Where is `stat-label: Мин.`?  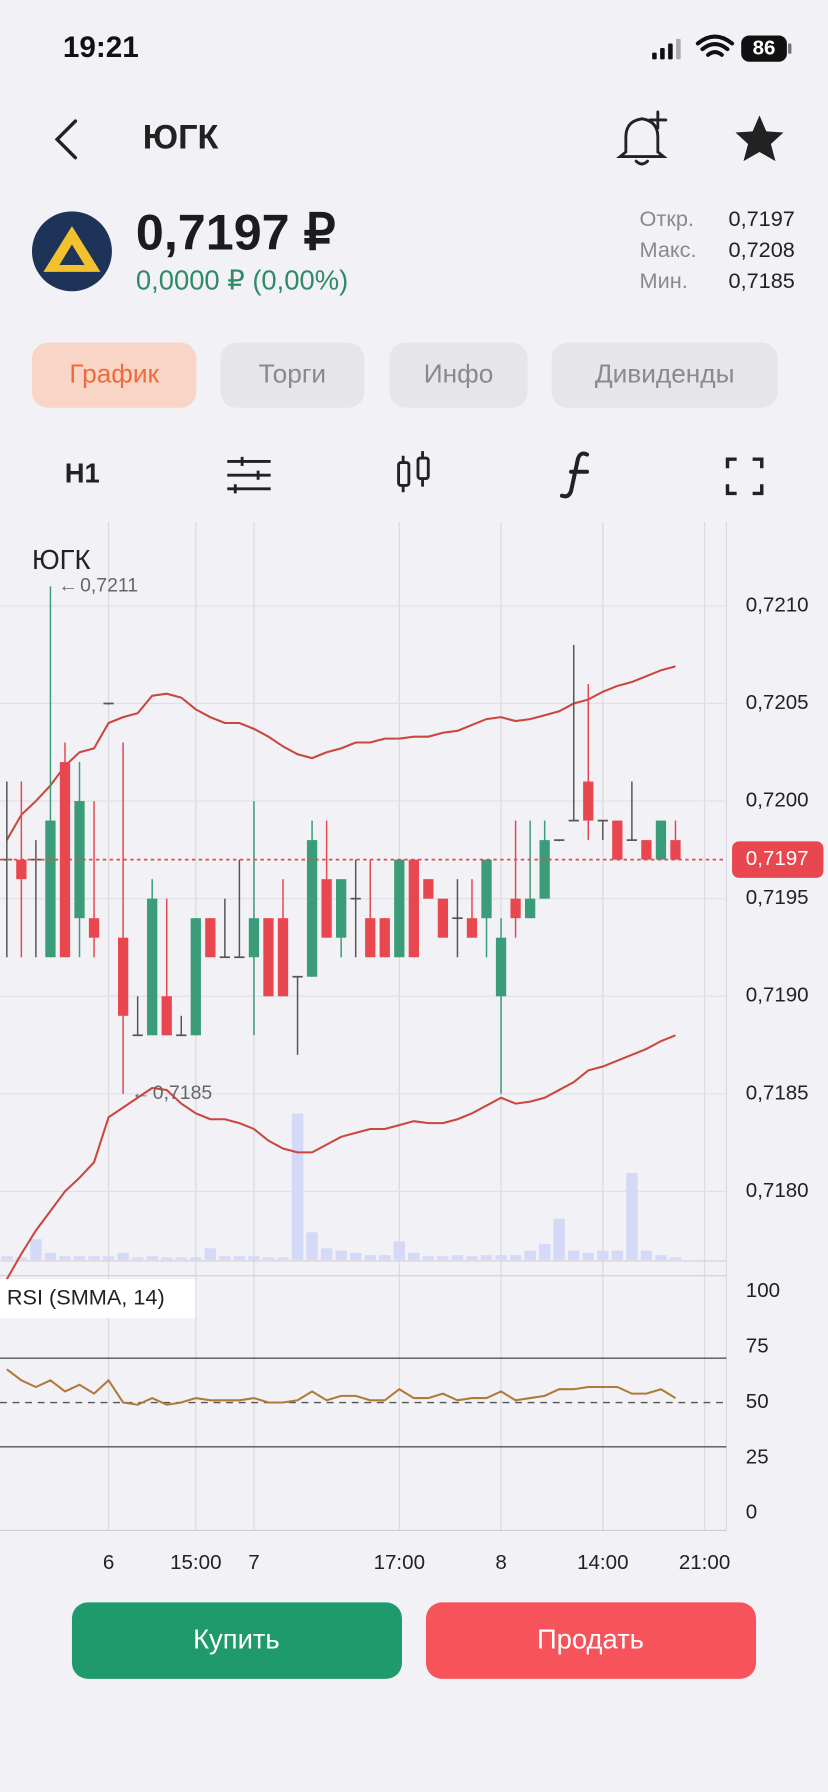 stat-label: Мин. is located at coordinates (664, 280).